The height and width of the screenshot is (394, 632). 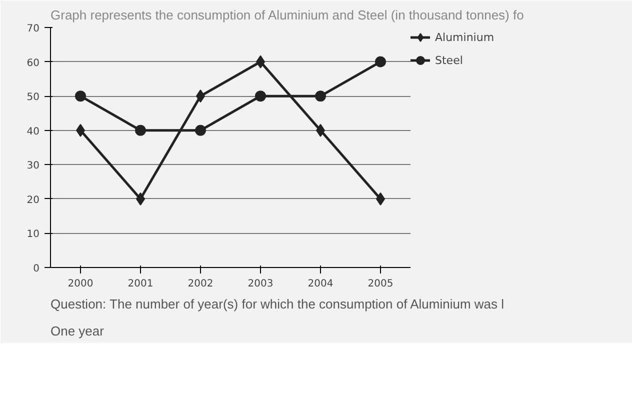 What do you see at coordinates (201, 284) in the screenshot?
I see `x-tick-label: 2002` at bounding box center [201, 284].